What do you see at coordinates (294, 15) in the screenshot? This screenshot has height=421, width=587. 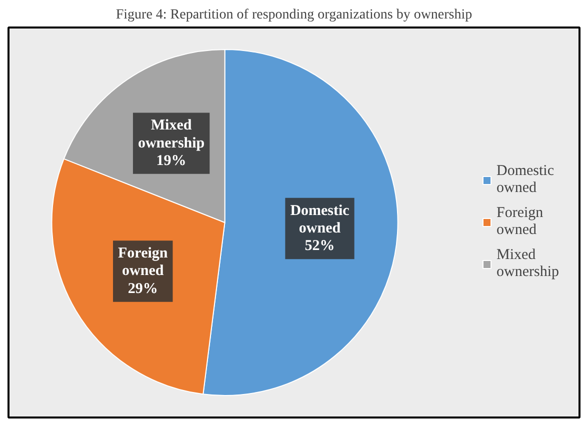 I see `chart-title: Figure 4: Repartition of responding organizations by ownership` at bounding box center [294, 15].